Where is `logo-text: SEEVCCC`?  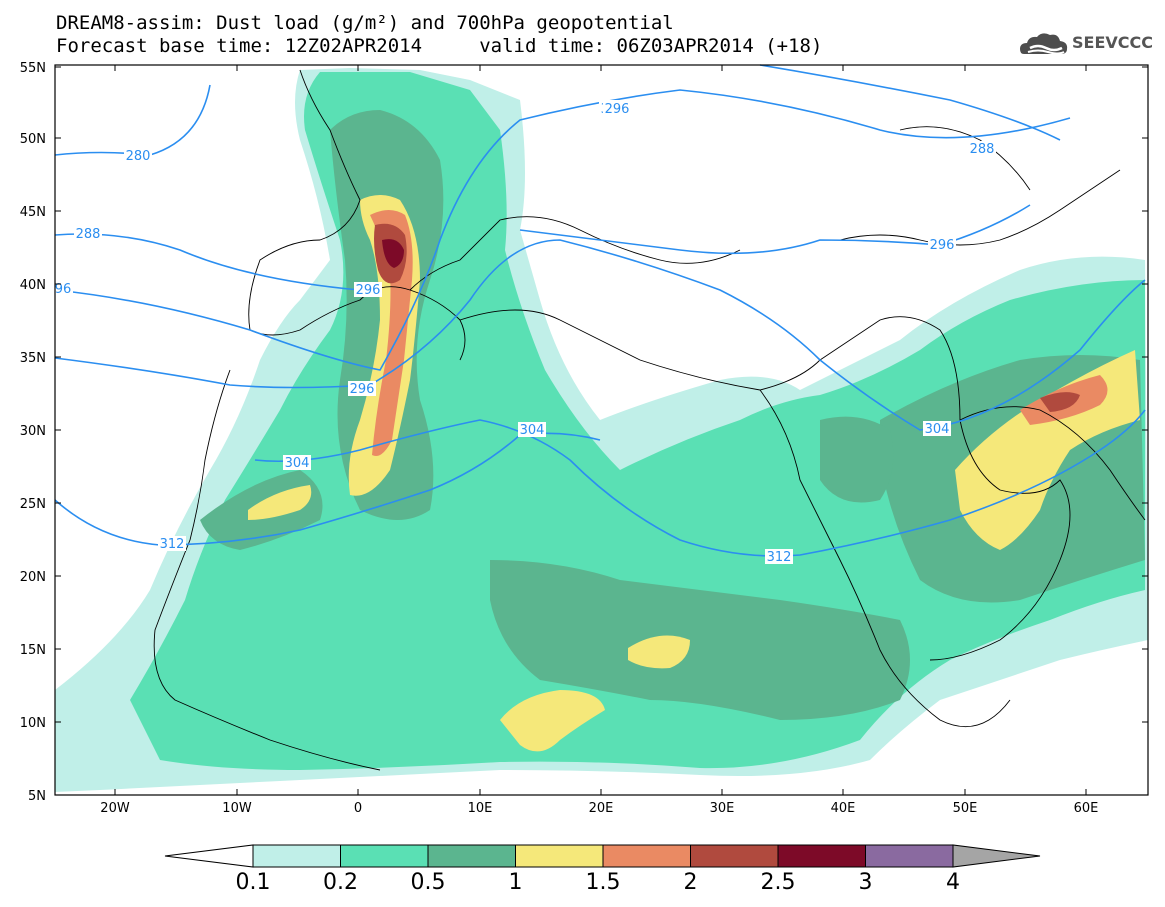
logo-text: SEEVCCC is located at coordinates (1112, 42).